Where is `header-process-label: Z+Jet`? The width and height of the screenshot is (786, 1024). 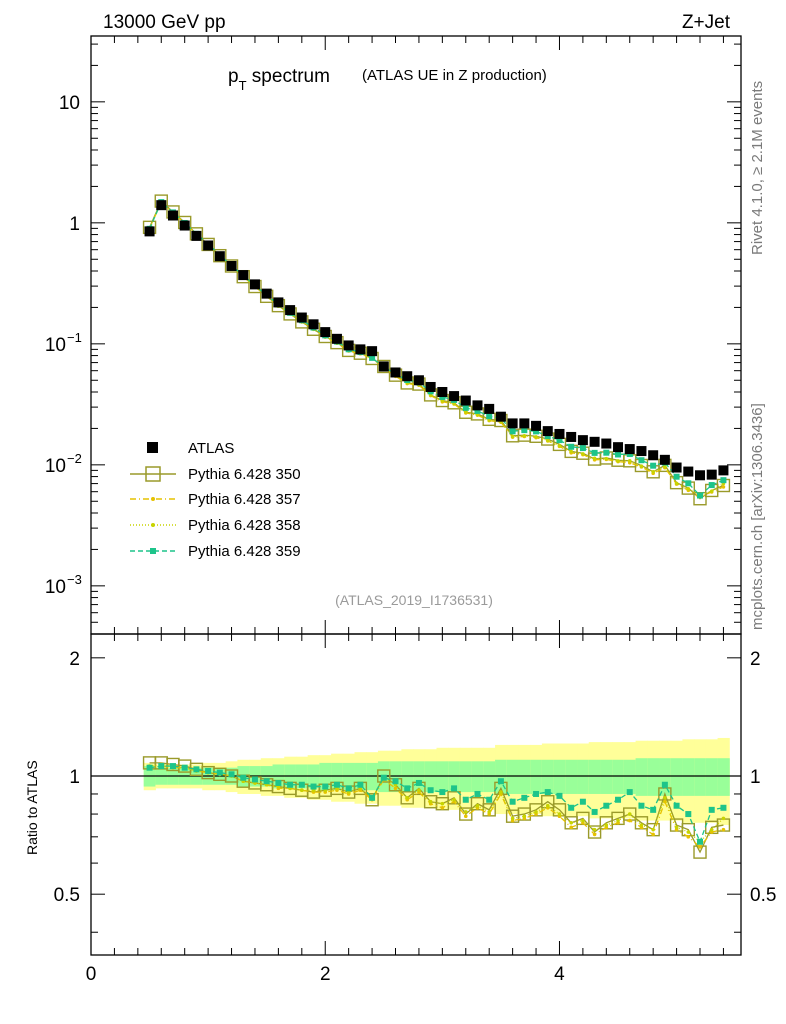 header-process-label: Z+Jet is located at coordinates (706, 22).